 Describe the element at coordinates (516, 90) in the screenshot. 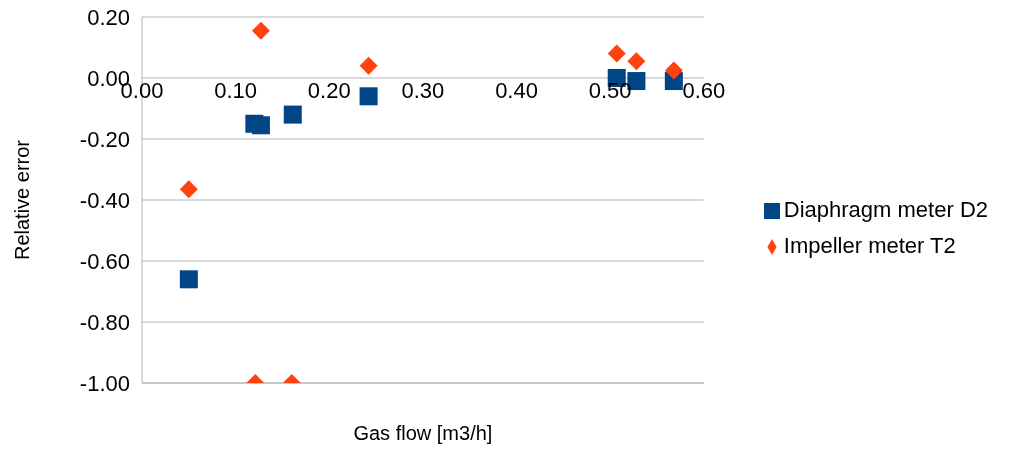

I see `x-tick-label: 0.40` at that location.